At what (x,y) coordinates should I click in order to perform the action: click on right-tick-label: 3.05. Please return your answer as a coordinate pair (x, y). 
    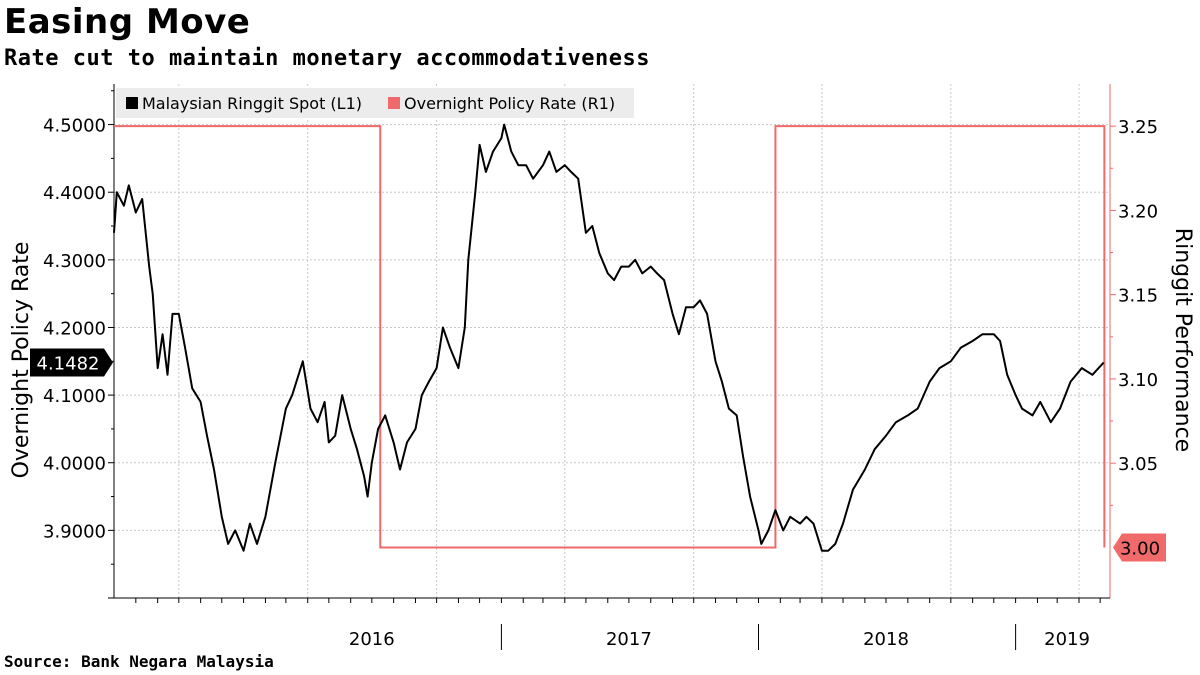
    Looking at the image, I should click on (1138, 464).